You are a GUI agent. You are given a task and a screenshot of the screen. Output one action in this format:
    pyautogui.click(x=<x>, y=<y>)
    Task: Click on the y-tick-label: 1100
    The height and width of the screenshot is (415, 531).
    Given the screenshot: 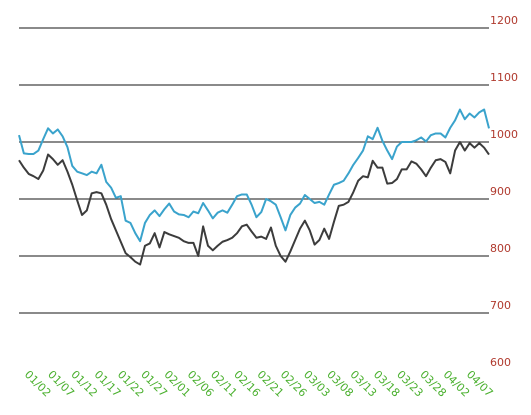 What is the action you would take?
    pyautogui.click(x=504, y=77)
    